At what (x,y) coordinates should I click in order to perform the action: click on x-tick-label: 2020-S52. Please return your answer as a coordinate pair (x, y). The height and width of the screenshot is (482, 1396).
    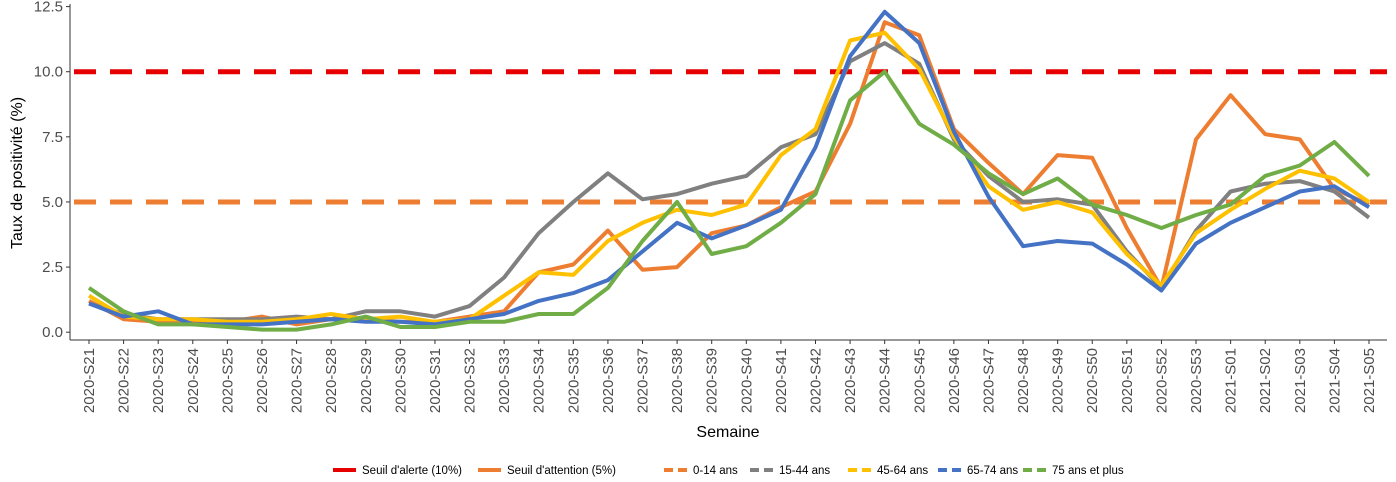
    Looking at the image, I should click on (1161, 380).